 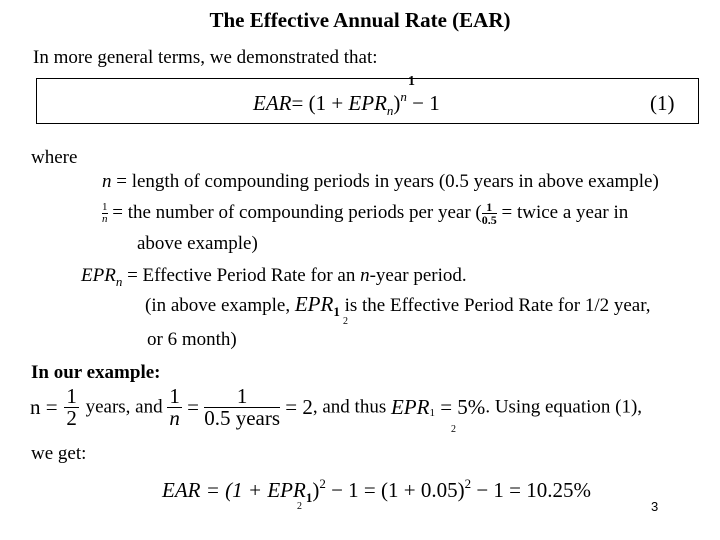 I want to click on def-epr-line3: or 6 month), so click(x=192, y=339).